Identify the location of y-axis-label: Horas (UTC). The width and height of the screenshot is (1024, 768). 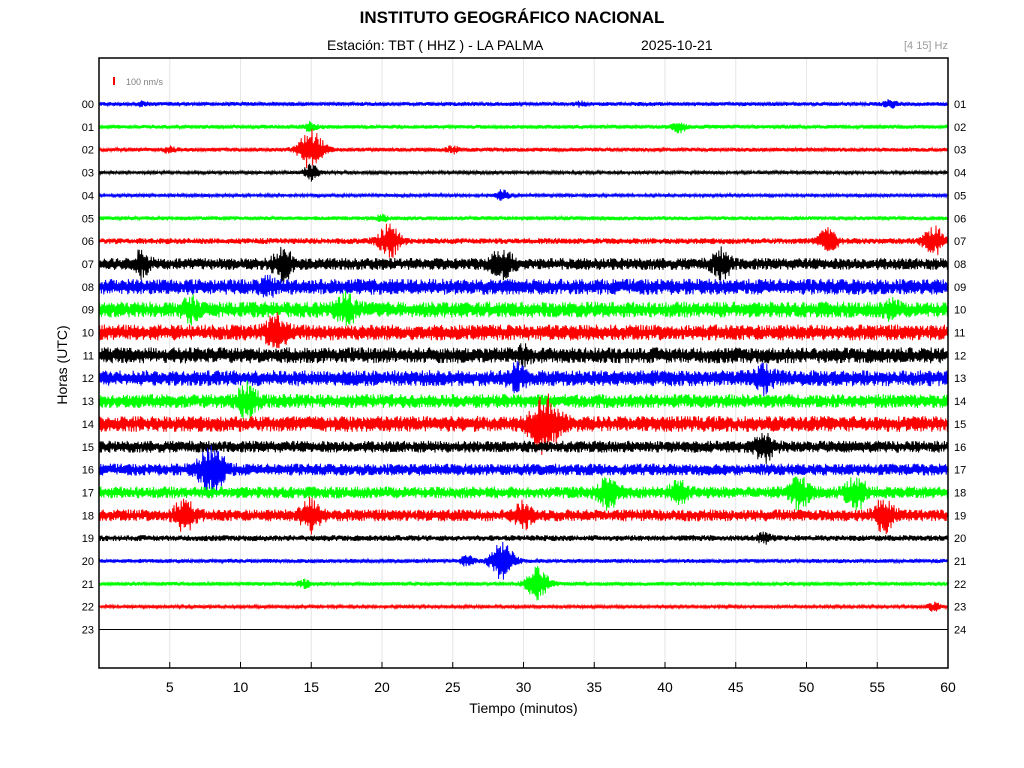
(62, 365).